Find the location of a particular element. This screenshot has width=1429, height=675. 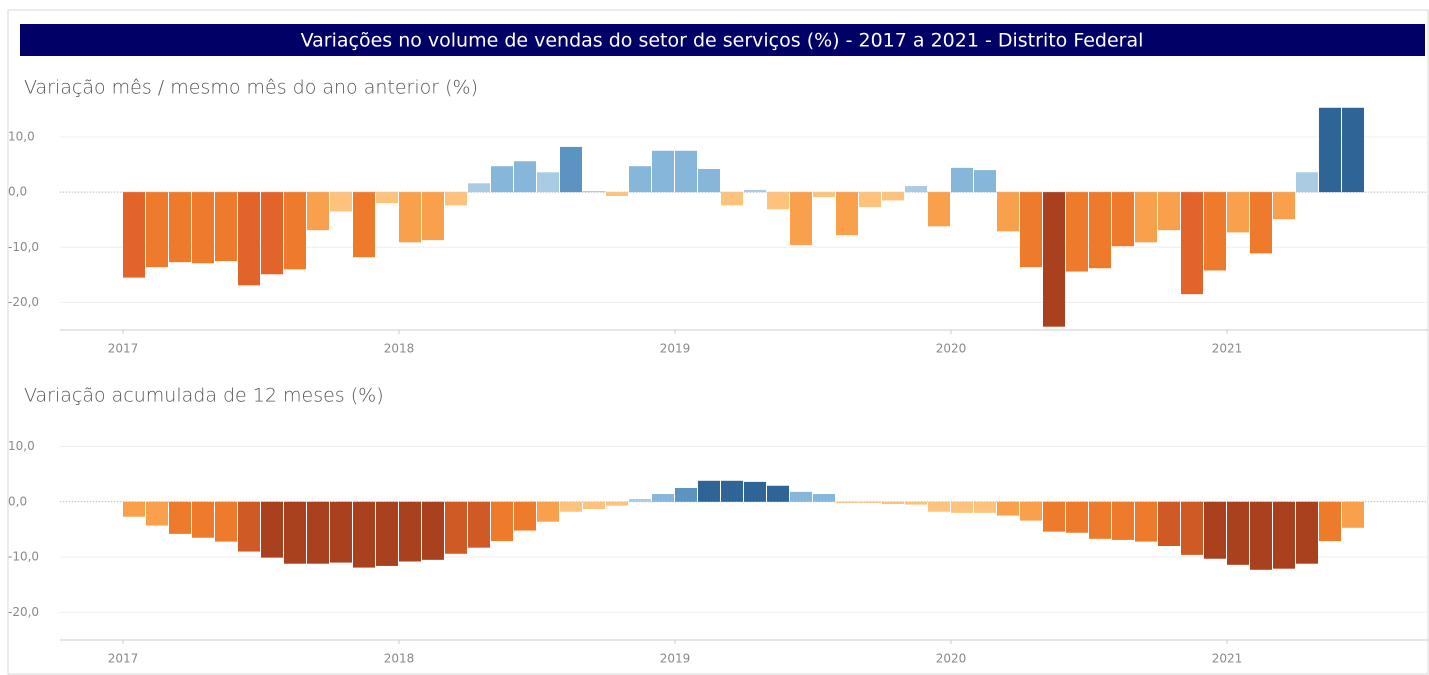

x-tick-label: 2021 is located at coordinates (1227, 349).